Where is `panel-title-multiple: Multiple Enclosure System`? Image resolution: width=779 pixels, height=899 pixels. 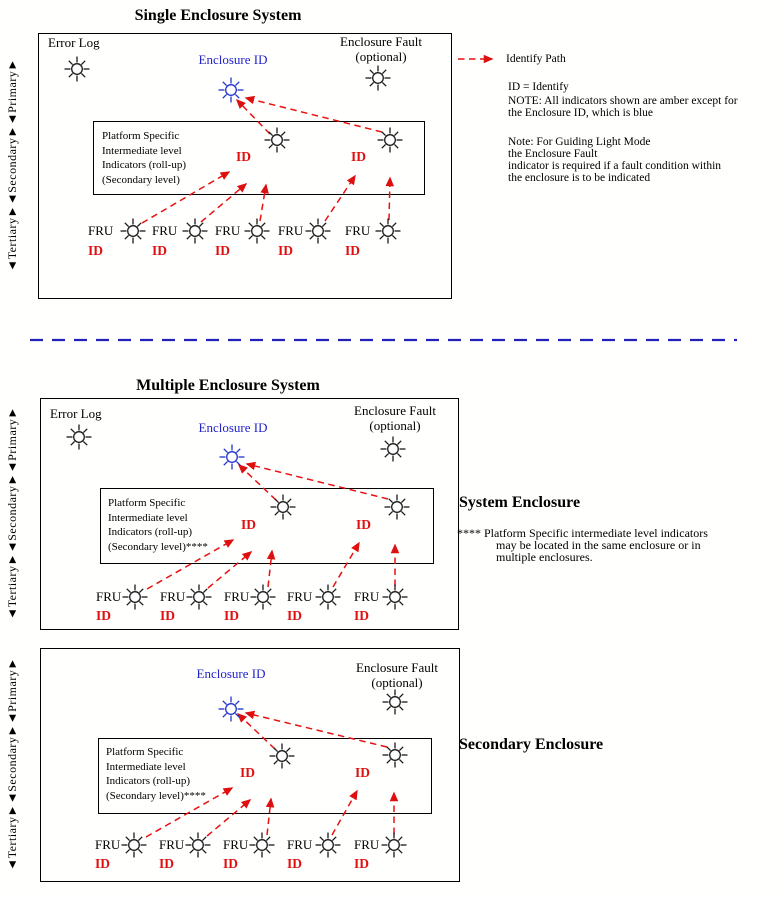 panel-title-multiple: Multiple Enclosure System is located at coordinates (228, 385).